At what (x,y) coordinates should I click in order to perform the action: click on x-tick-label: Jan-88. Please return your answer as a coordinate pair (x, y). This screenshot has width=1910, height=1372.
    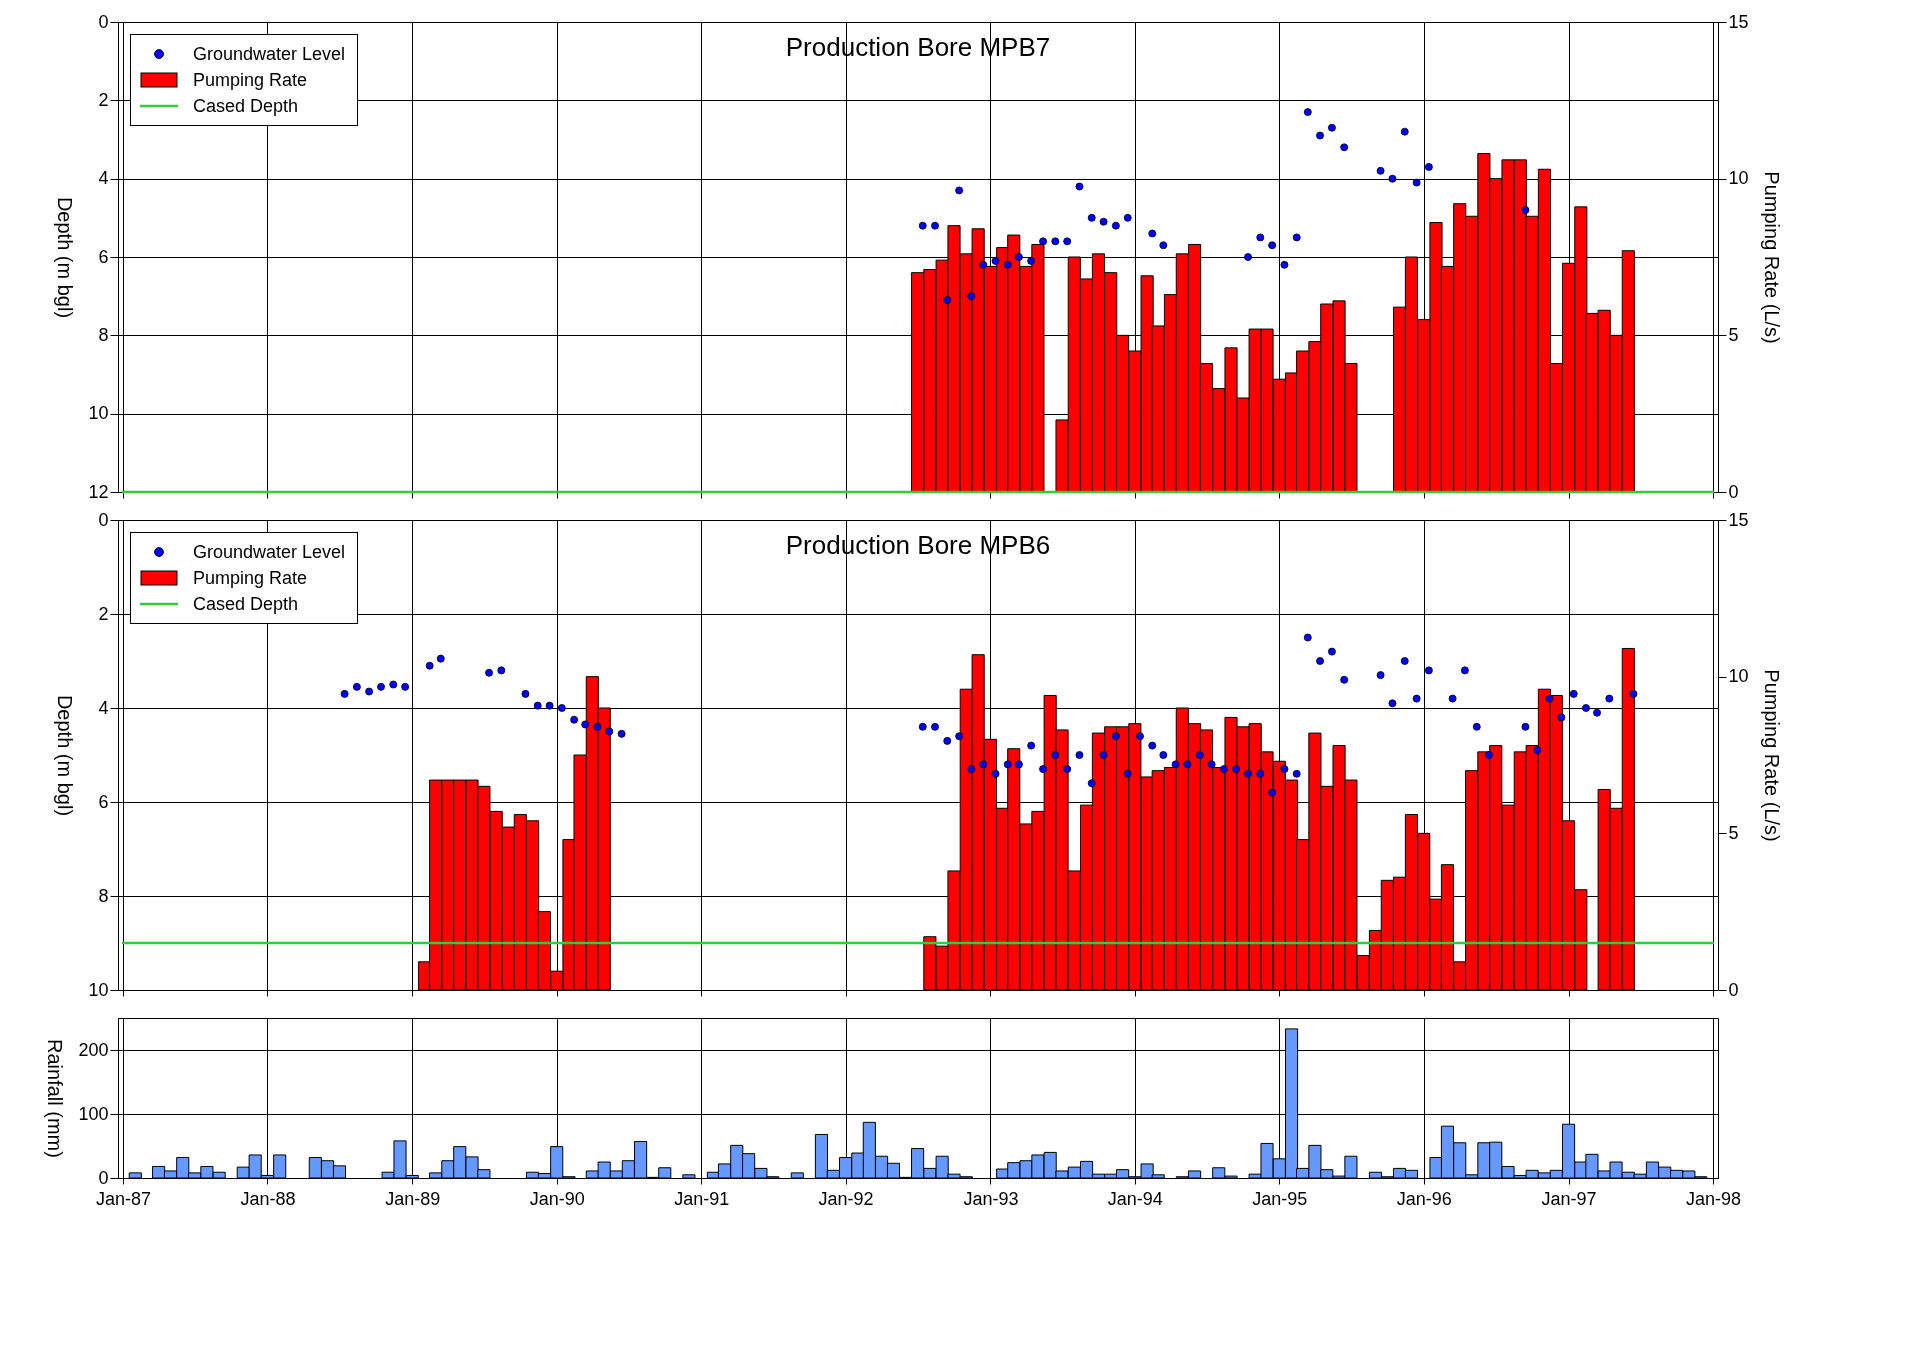
    Looking at the image, I should click on (268, 1198).